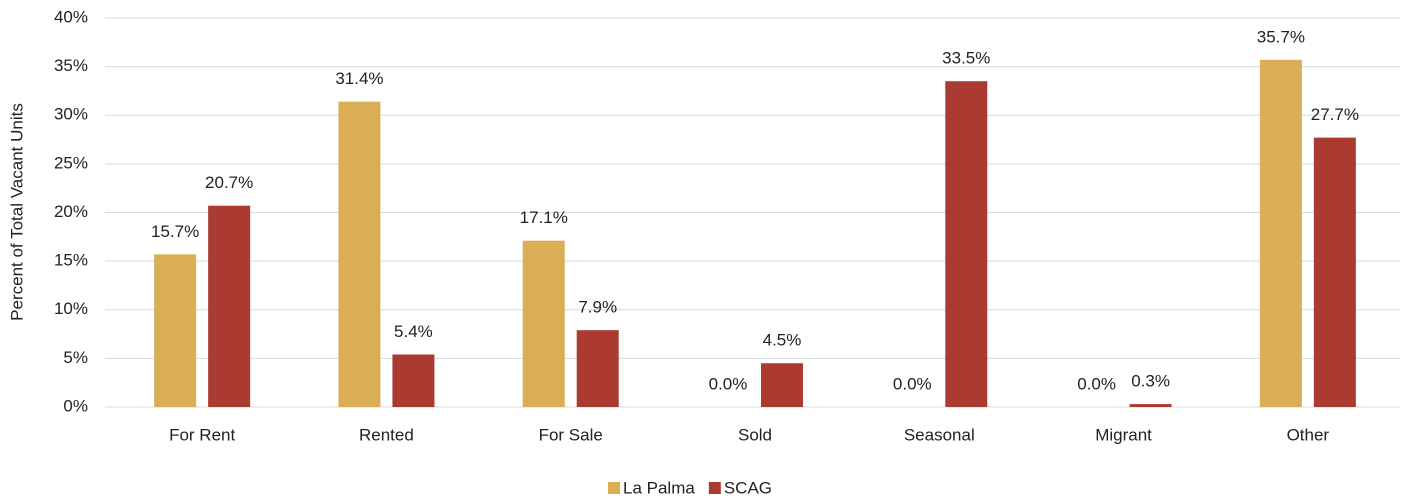 The height and width of the screenshot is (502, 1403). Describe the element at coordinates (782, 340) in the screenshot. I see `data-label: 4.5%` at that location.